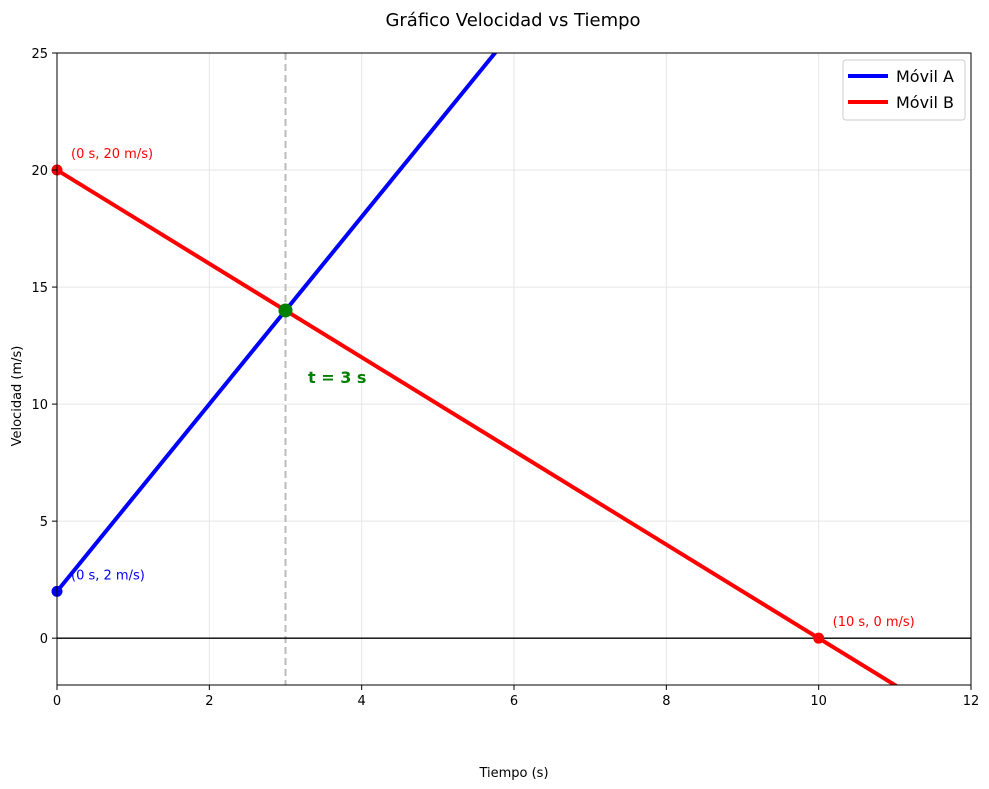  What do you see at coordinates (904, 90) in the screenshot?
I see `legend: Móvil A Móvil B` at bounding box center [904, 90].